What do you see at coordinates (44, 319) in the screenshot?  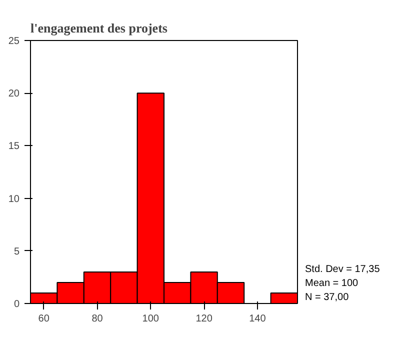 I see `x-tick-label: 60` at bounding box center [44, 319].